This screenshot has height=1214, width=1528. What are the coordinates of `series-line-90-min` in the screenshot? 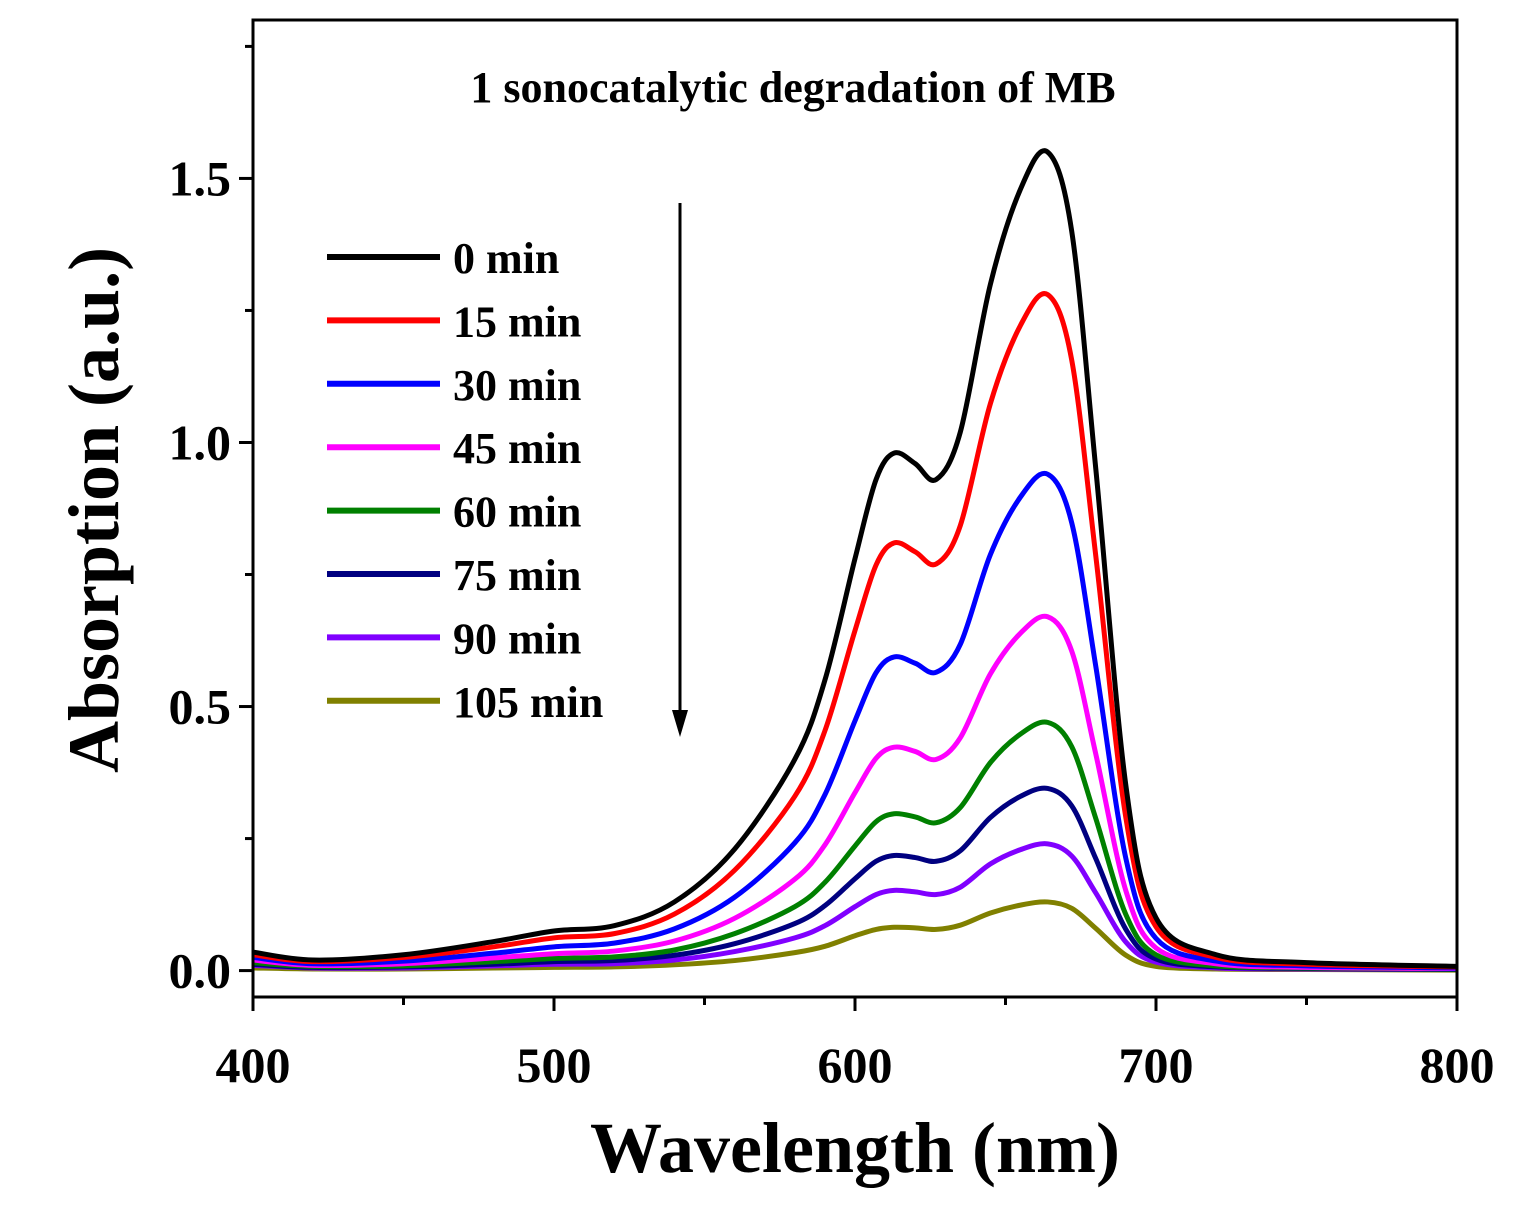 It's located at (855, 907).